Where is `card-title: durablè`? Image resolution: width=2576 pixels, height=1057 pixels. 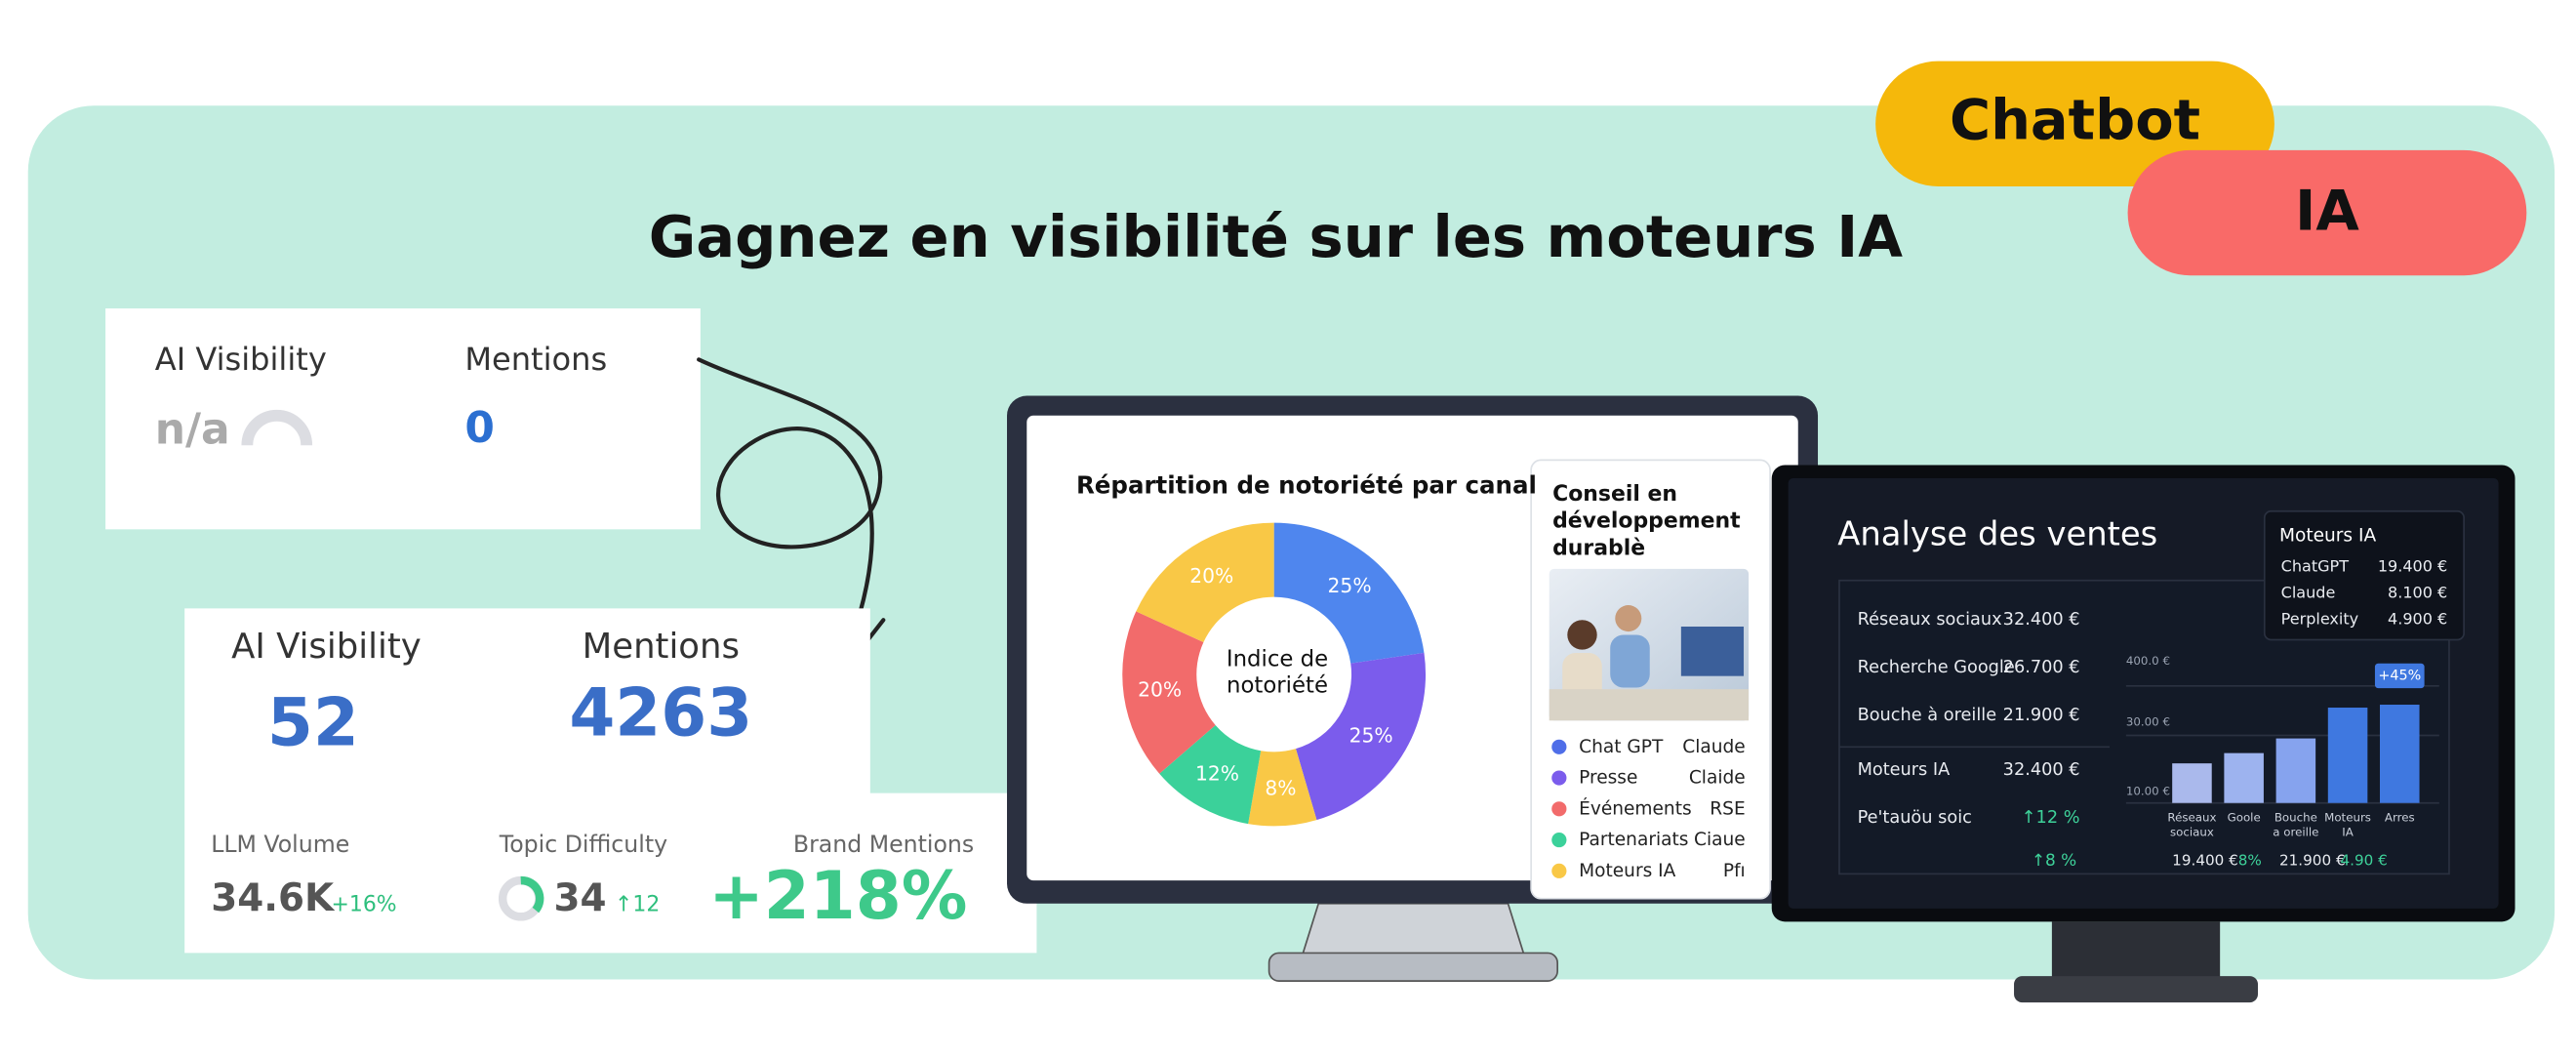
card-title: durablè is located at coordinates (1598, 549).